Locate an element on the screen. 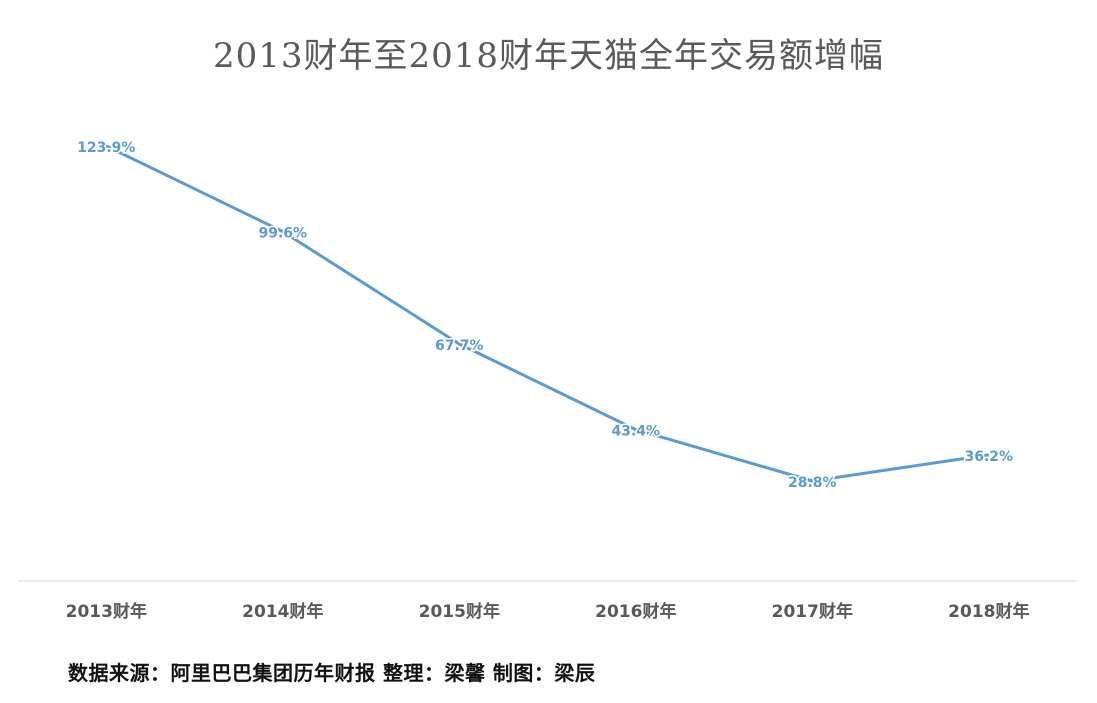 The height and width of the screenshot is (703, 1097). data-label: 36.2% is located at coordinates (989, 457).